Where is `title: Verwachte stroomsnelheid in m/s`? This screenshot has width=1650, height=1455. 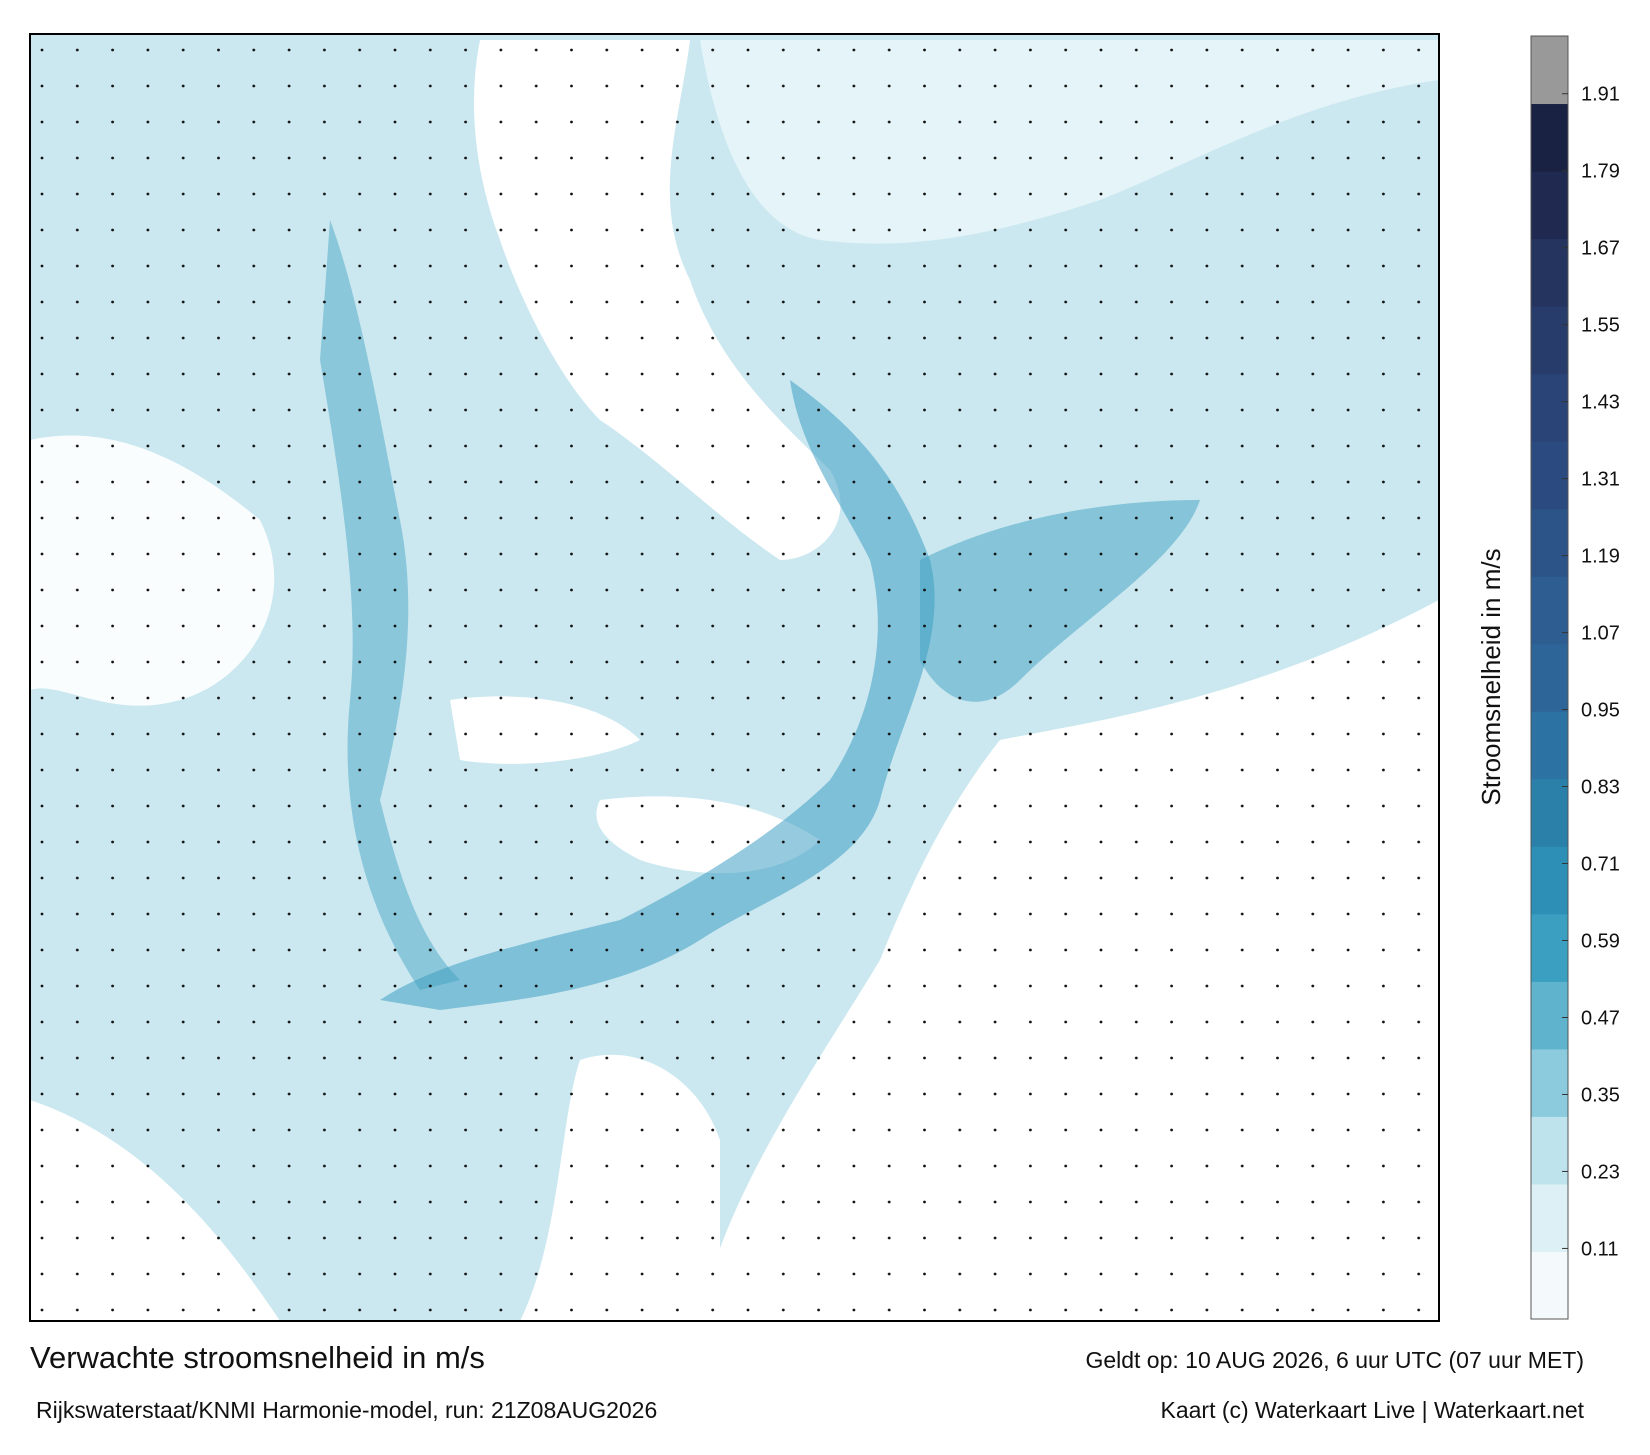 title: Verwachte stroomsnelheid in m/s is located at coordinates (257, 1357).